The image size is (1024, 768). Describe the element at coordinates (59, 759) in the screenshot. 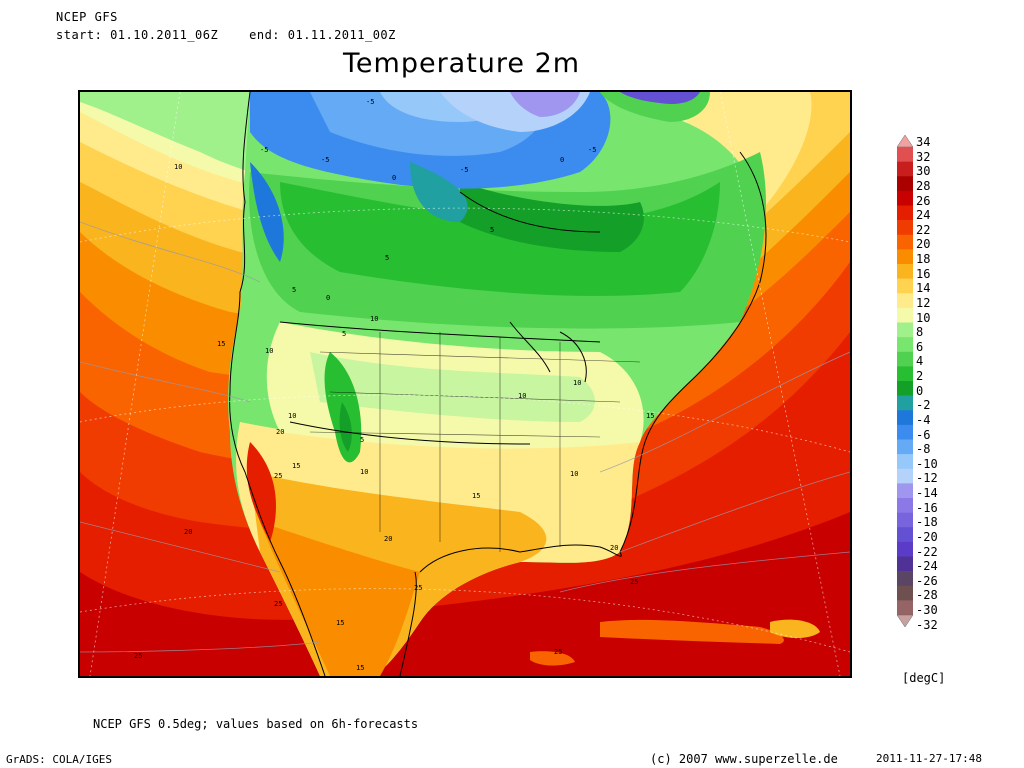

I see `grads-credit: GrADS: COLA/IGES` at that location.